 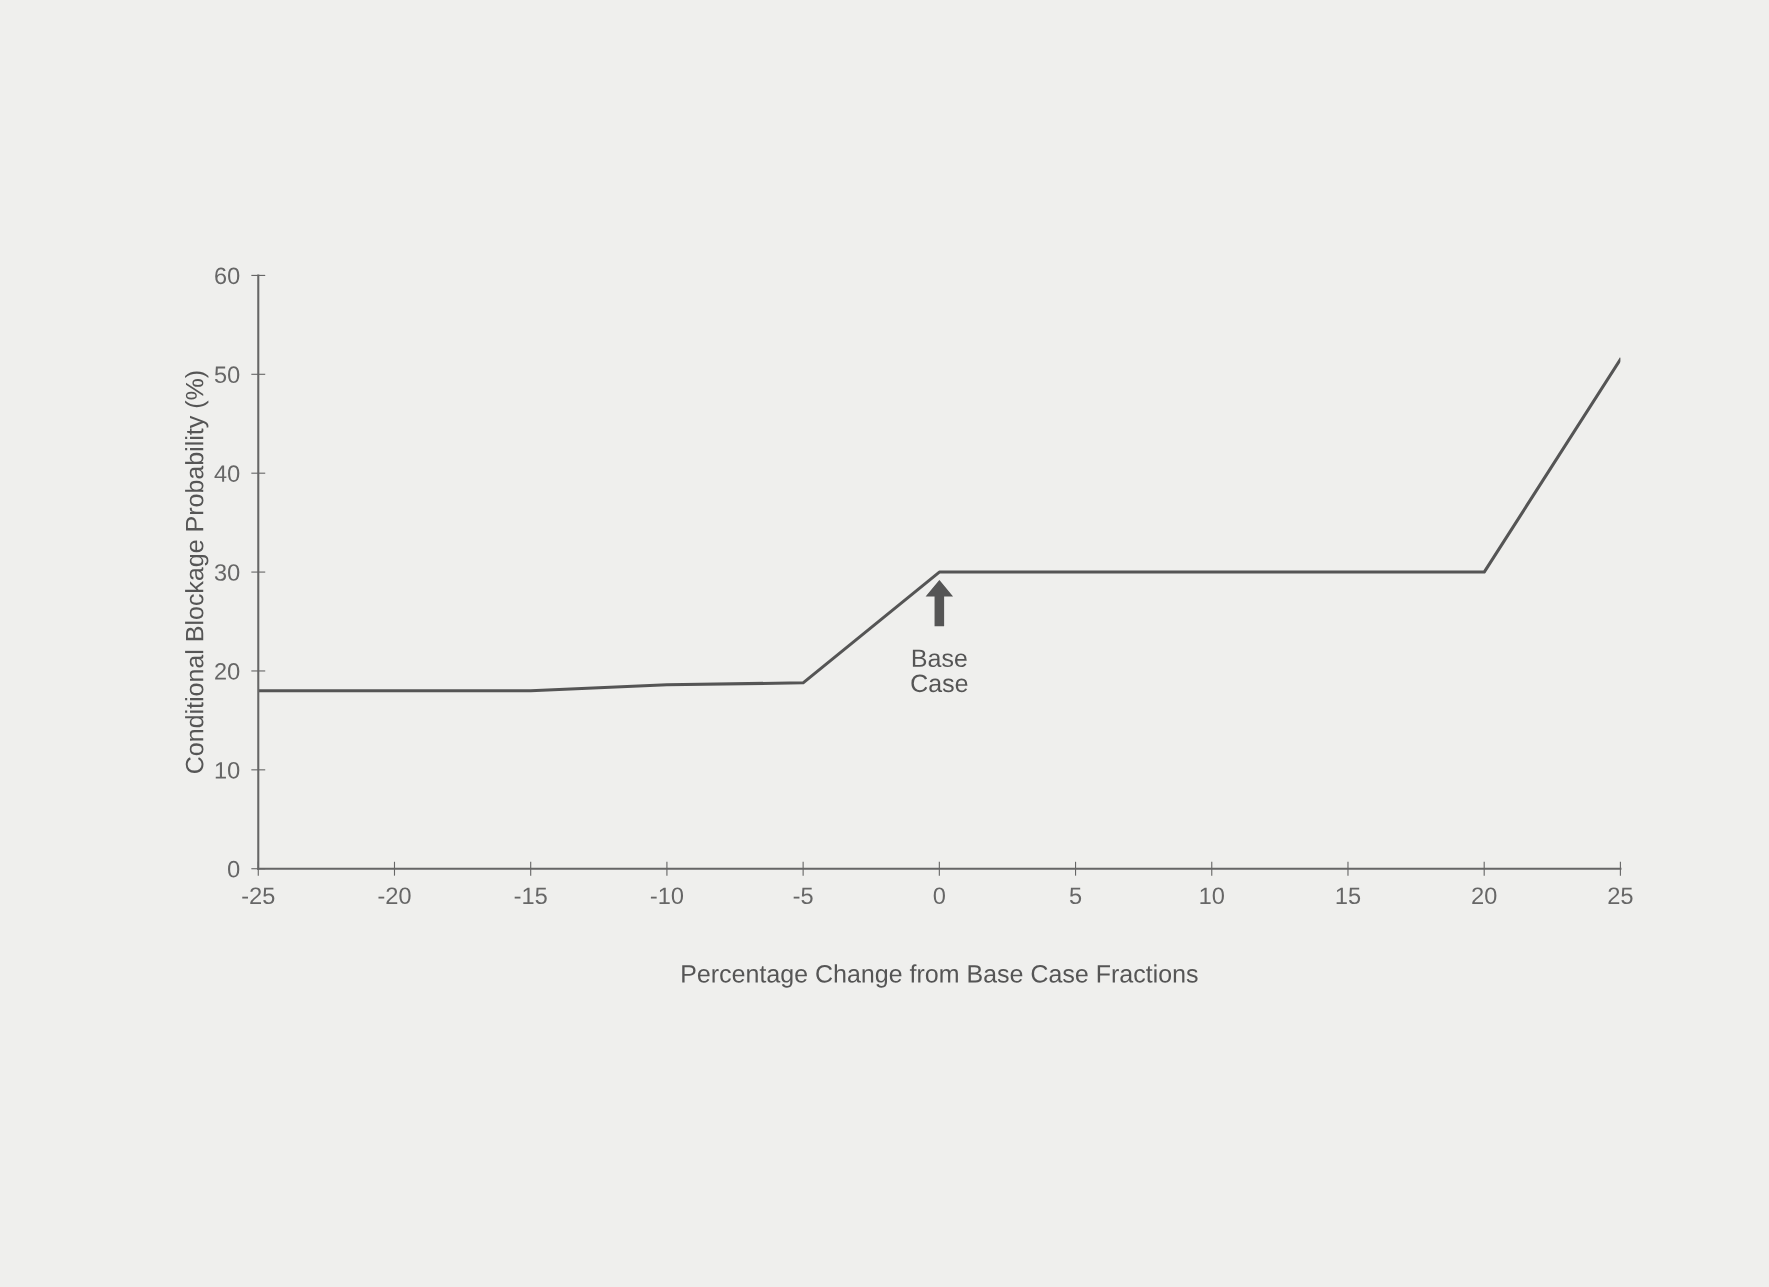 I want to click on x-axis-title: Percentage Change from Base Case Fractions, so click(x=940, y=976).